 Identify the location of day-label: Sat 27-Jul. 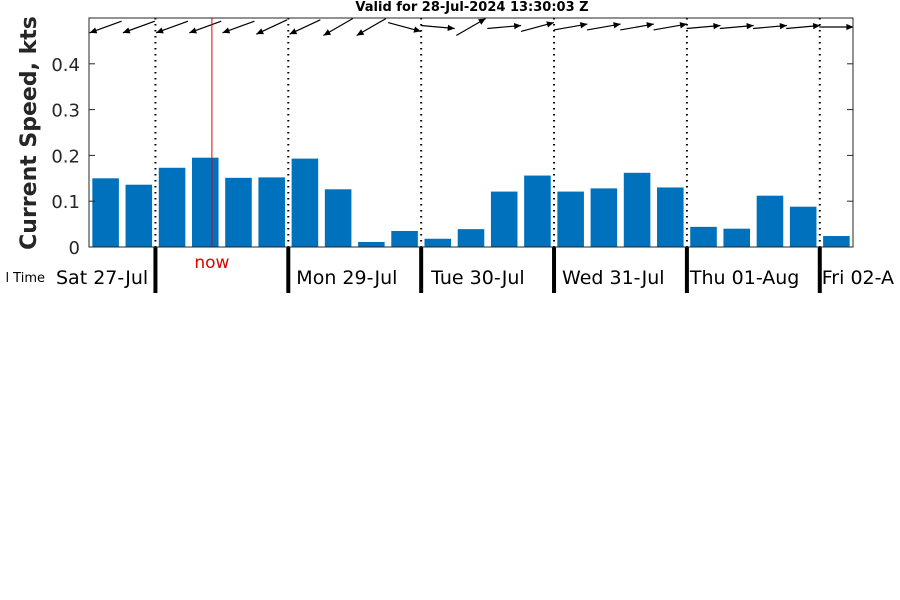
(102, 278).